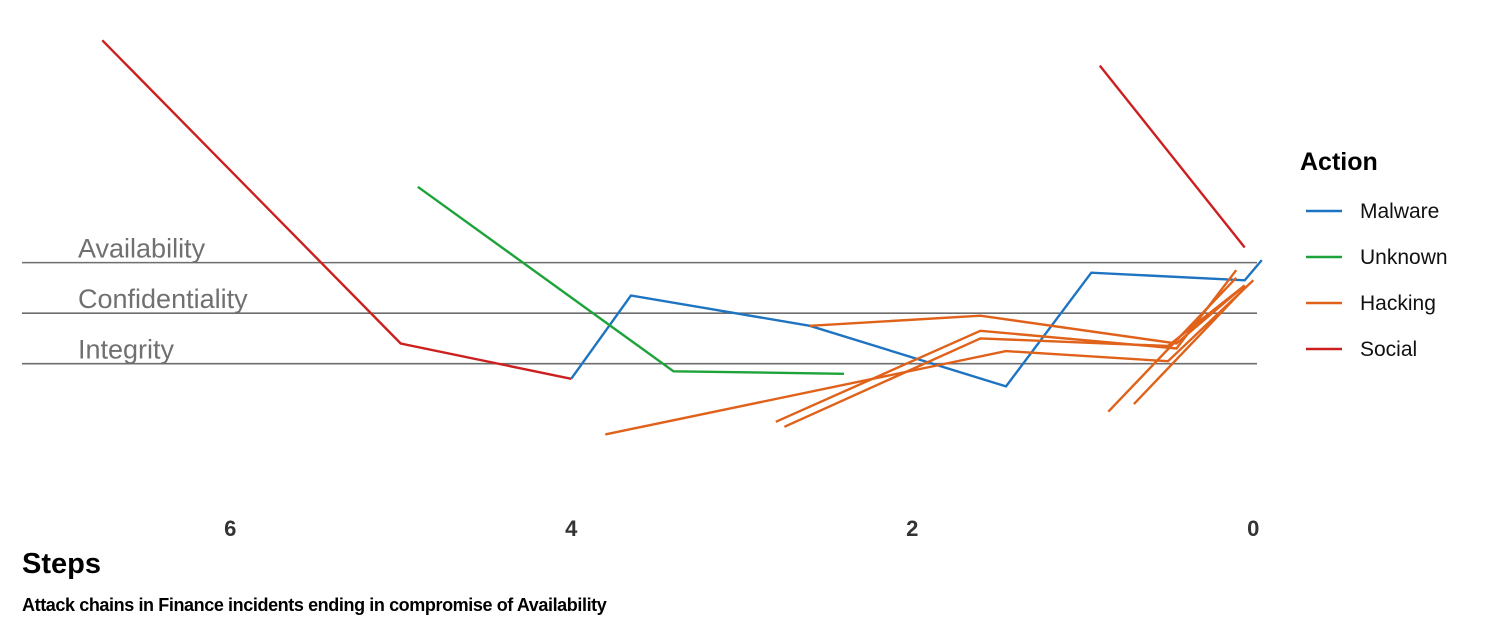 This screenshot has height=633, width=1488. Describe the element at coordinates (61, 564) in the screenshot. I see `x-axis-label: Steps` at that location.